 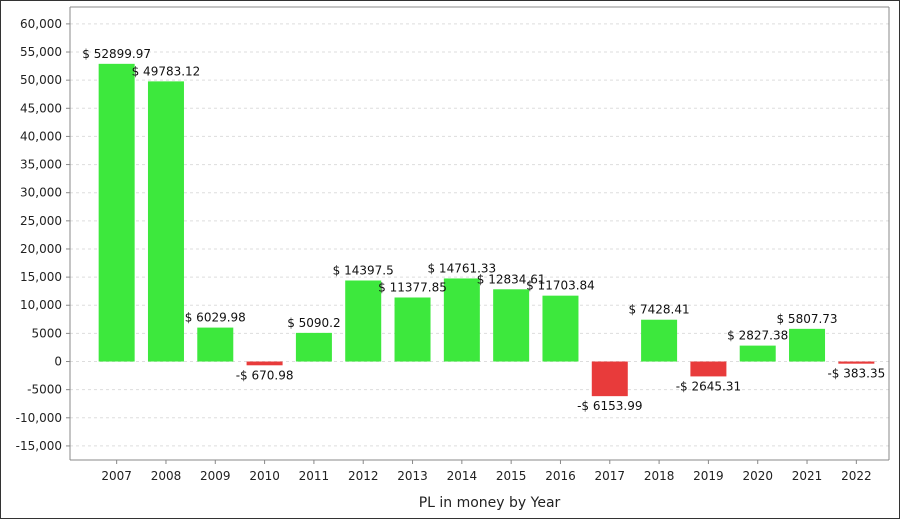 What do you see at coordinates (166, 71) in the screenshot?
I see `data-label-2008: $ 49783.12` at bounding box center [166, 71].